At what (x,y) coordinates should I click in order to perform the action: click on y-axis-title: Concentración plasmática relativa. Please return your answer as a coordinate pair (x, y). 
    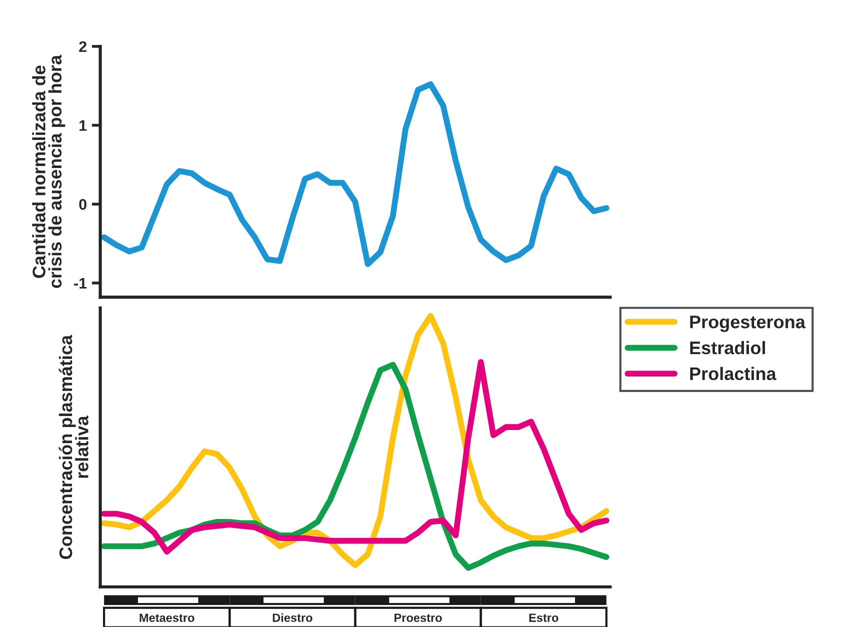
    Looking at the image, I should click on (73, 446).